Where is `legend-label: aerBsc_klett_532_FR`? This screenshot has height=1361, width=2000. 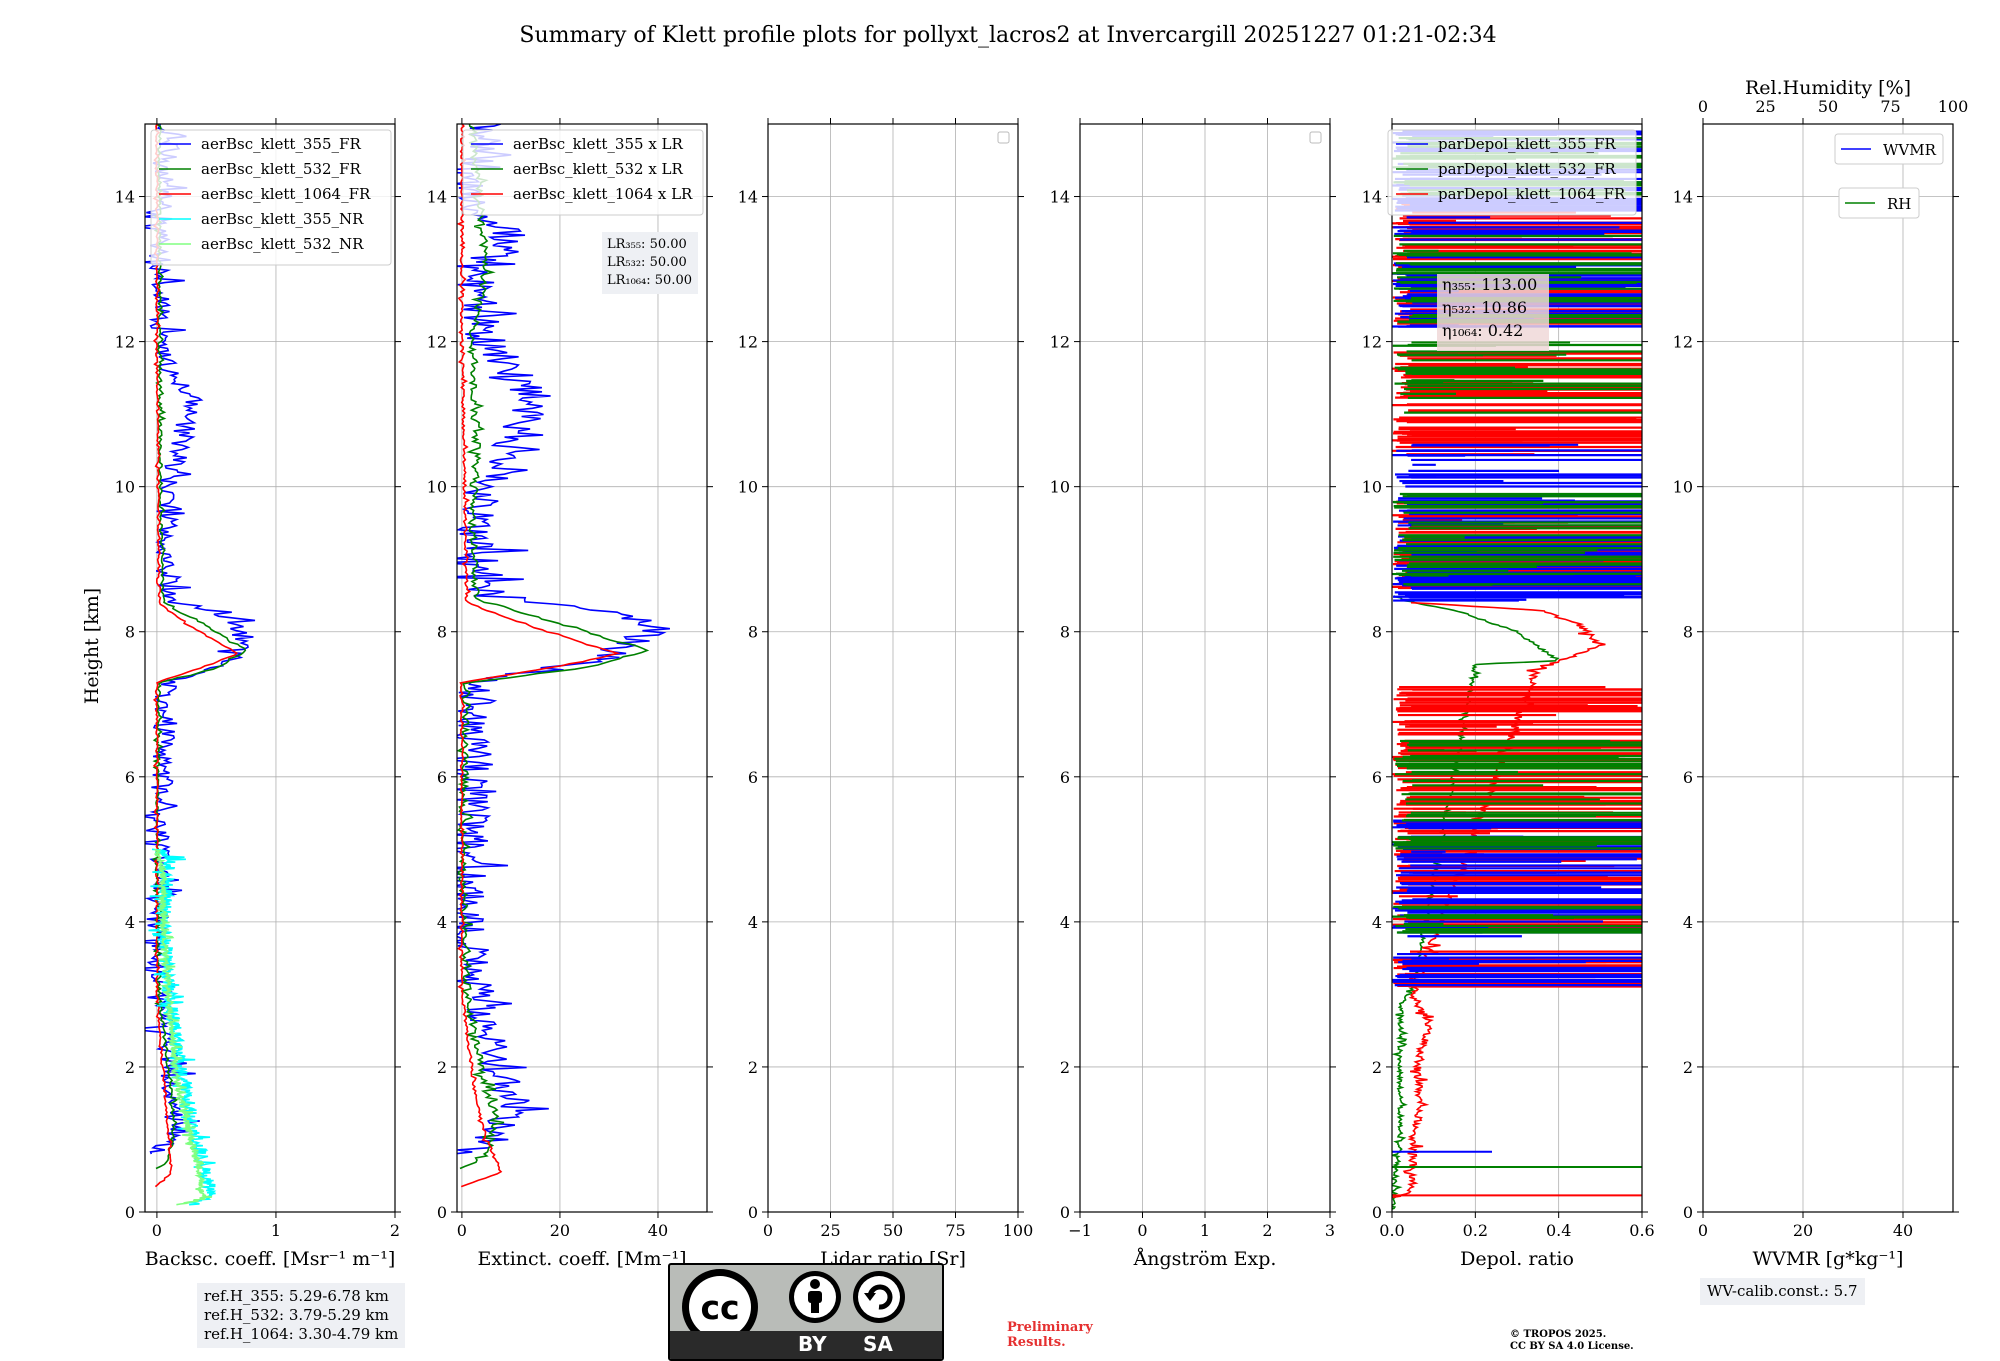
legend-label: aerBsc_klett_532_FR is located at coordinates (281, 169).